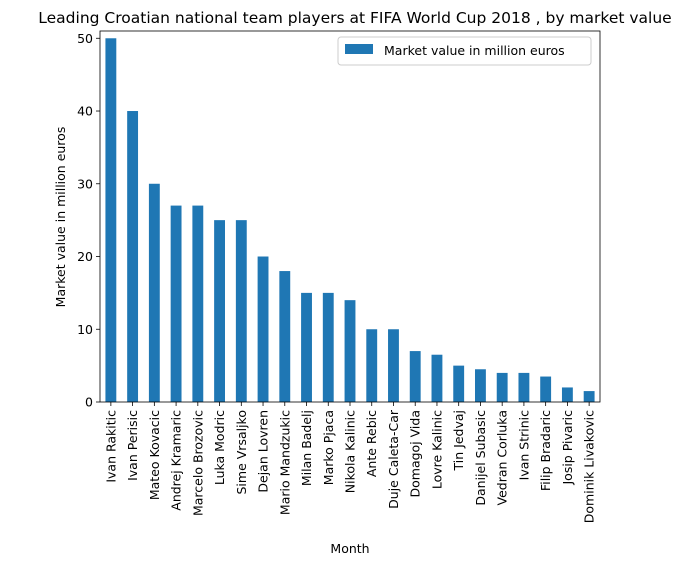 The image size is (698, 567). What do you see at coordinates (241, 452) in the screenshot?
I see `x-tick-label: Sime Vrsaljko` at bounding box center [241, 452].